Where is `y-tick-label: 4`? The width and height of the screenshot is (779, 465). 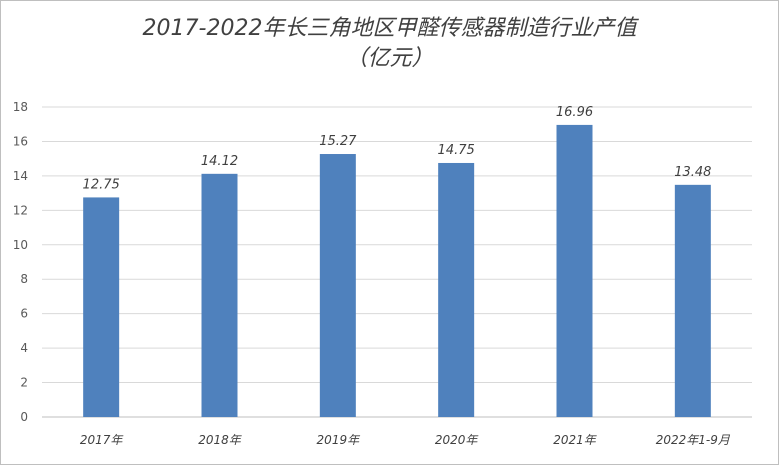 y-tick-label: 4 is located at coordinates (24, 348).